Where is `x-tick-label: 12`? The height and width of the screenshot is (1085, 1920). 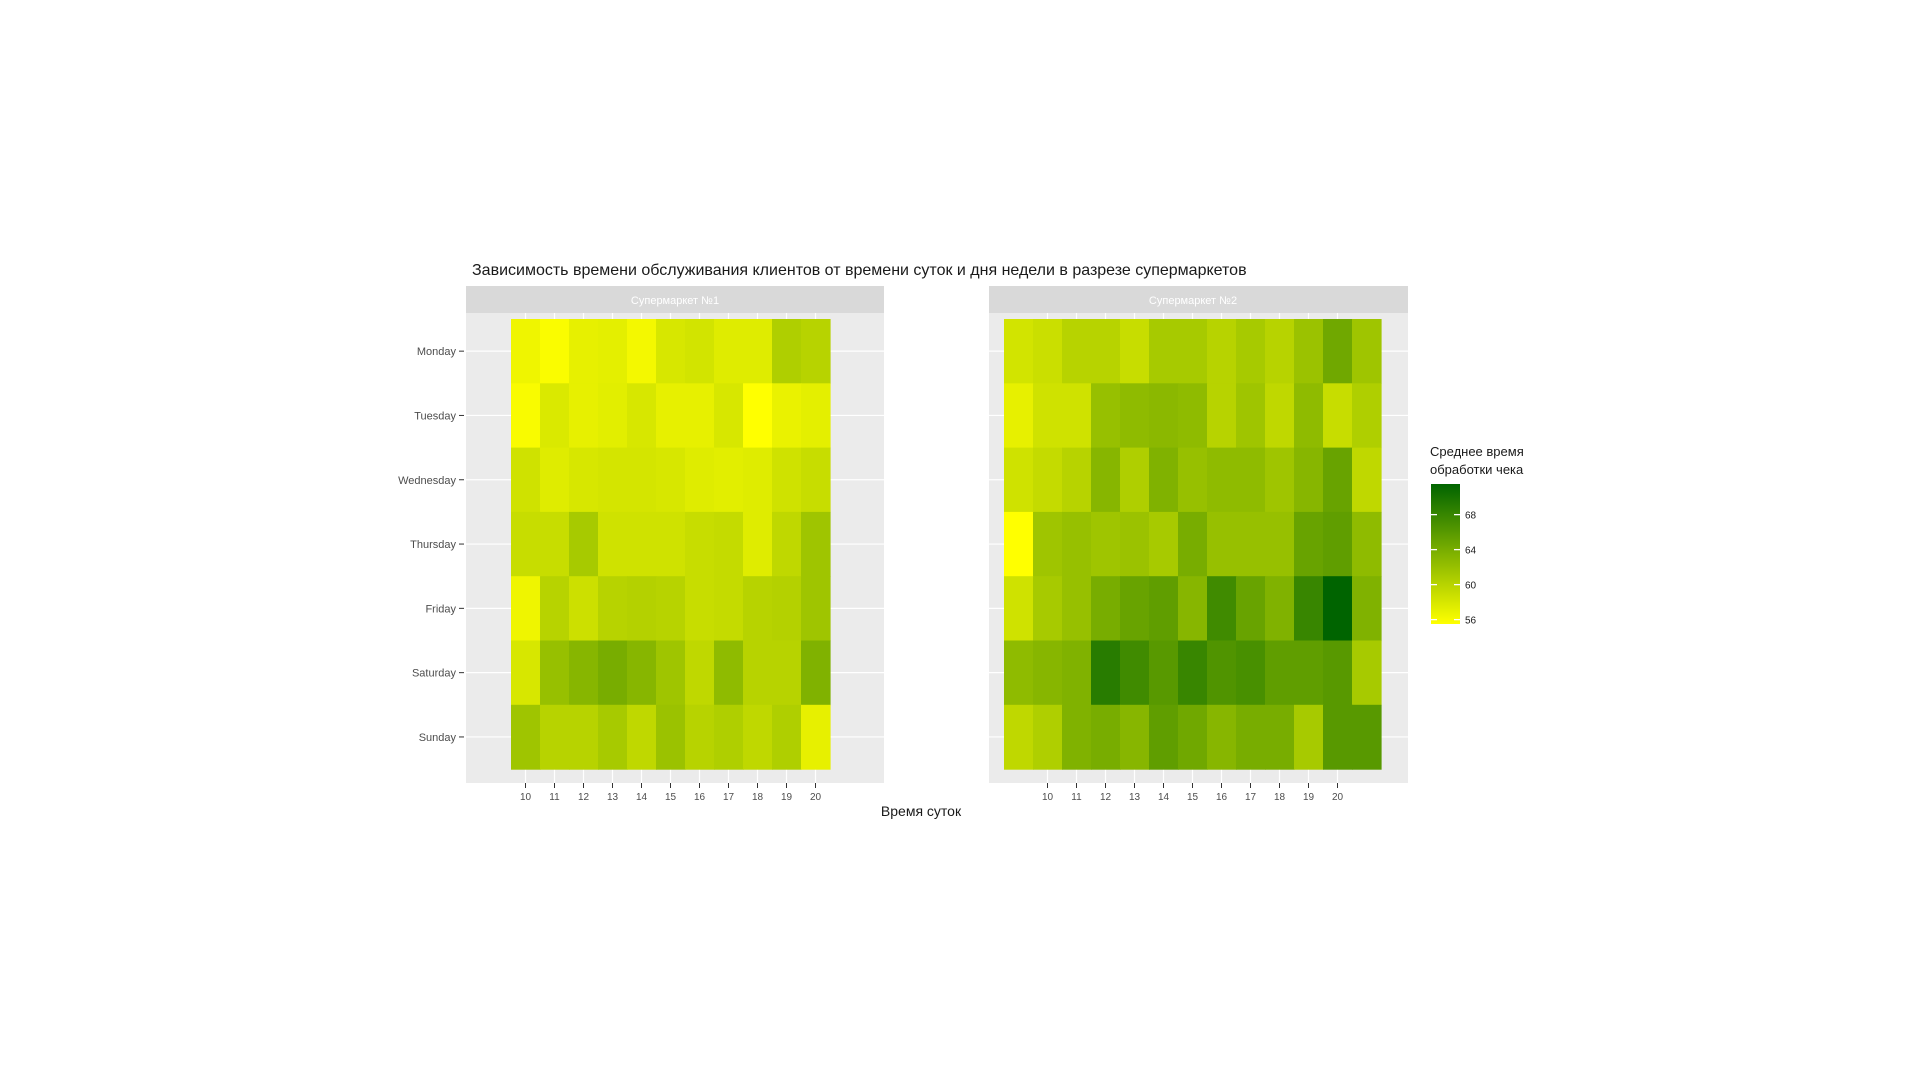 x-tick-label: 12 is located at coordinates (1106, 797).